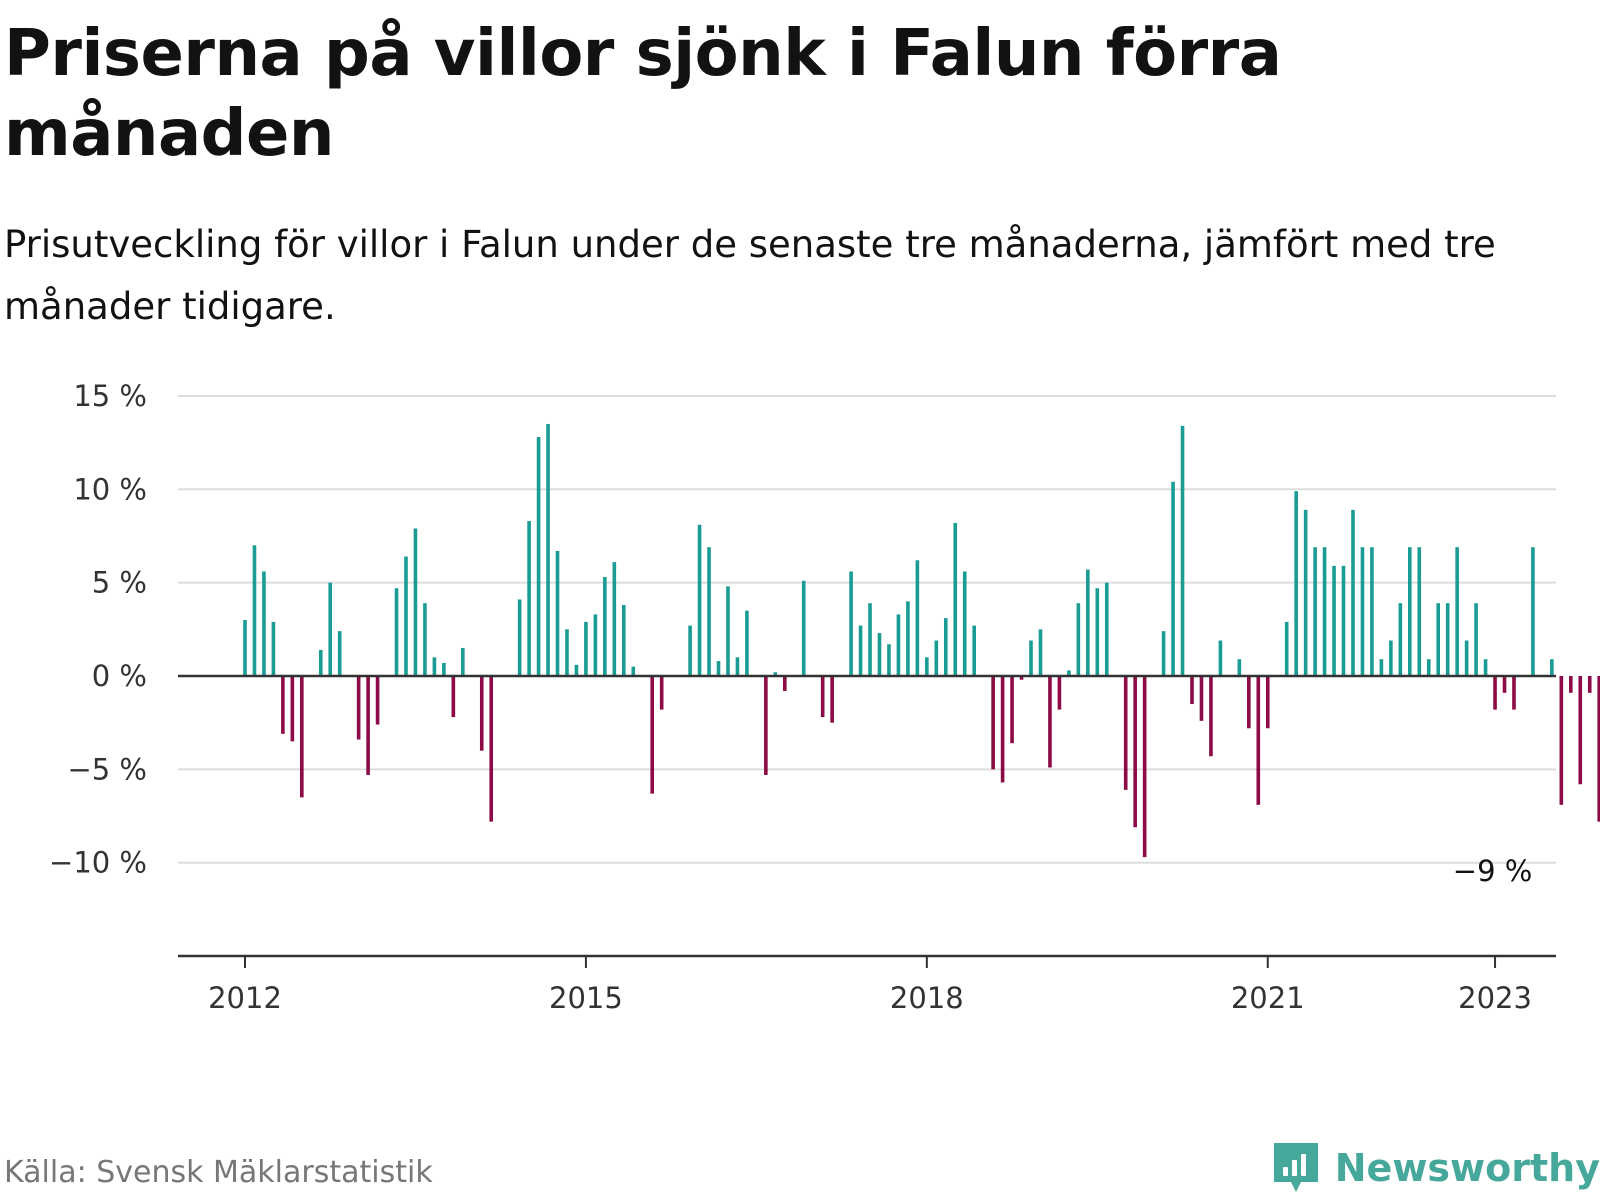  What do you see at coordinates (110, 396) in the screenshot?
I see `y-tick-label: 15 %` at bounding box center [110, 396].